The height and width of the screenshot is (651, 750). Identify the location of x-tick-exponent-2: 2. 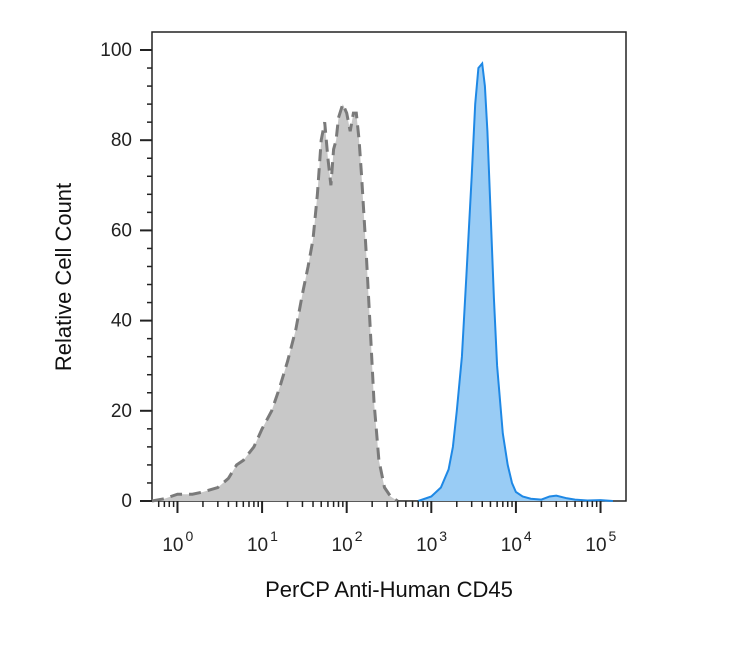
(359, 536).